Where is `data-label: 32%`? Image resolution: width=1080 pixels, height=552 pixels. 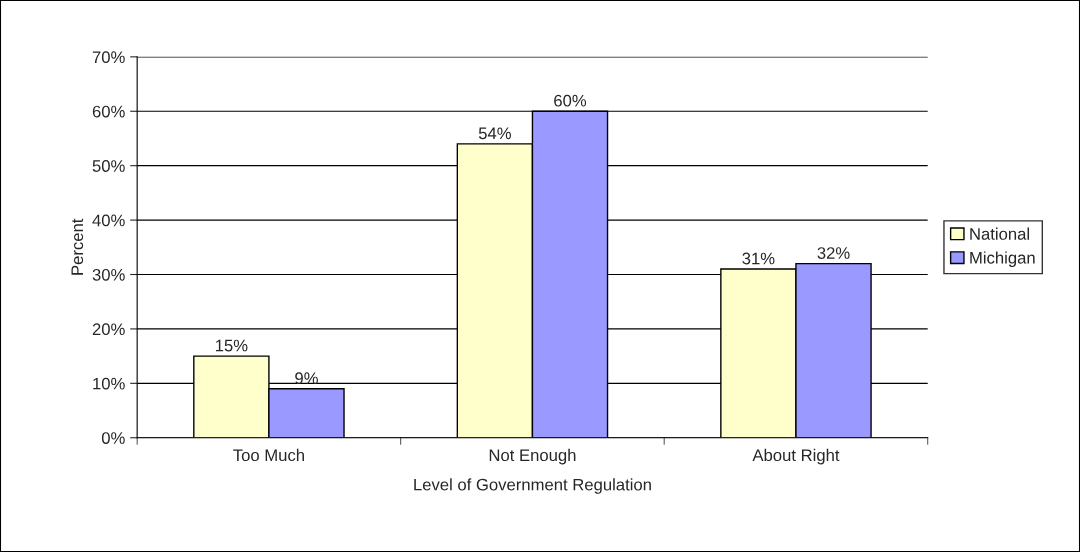 data-label: 32% is located at coordinates (833, 253).